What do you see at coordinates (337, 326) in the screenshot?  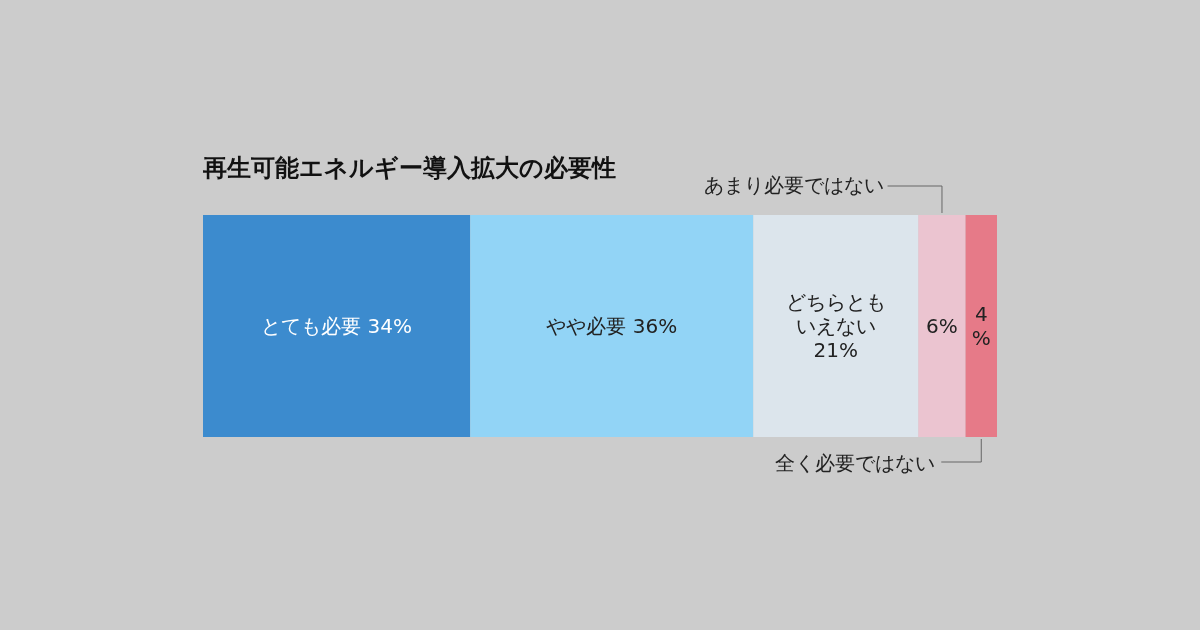 I see `text: とても必要 34%` at bounding box center [337, 326].